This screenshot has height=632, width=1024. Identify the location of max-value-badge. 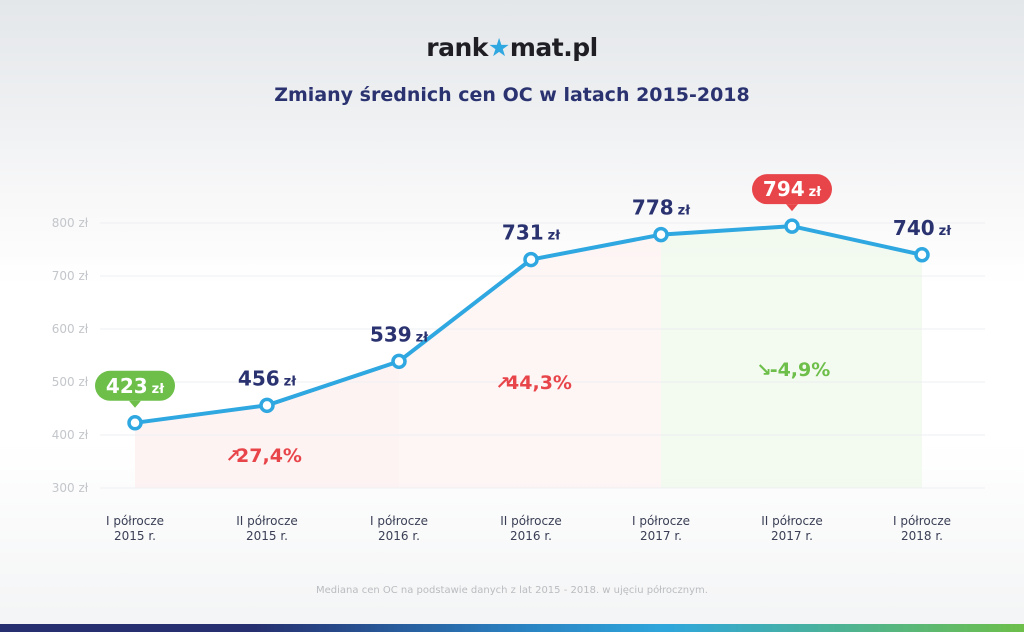
(792, 189).